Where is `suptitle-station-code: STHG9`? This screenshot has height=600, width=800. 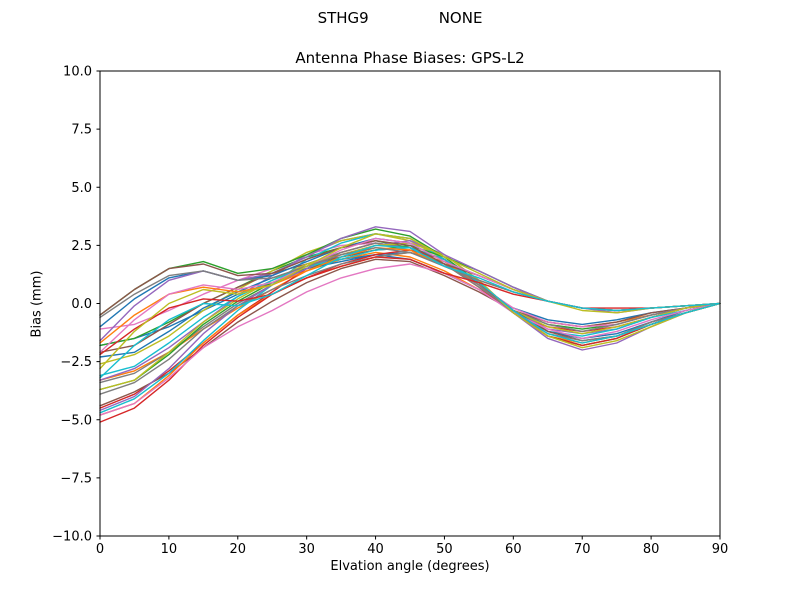
suptitle-station-code: STHG9 is located at coordinates (343, 18).